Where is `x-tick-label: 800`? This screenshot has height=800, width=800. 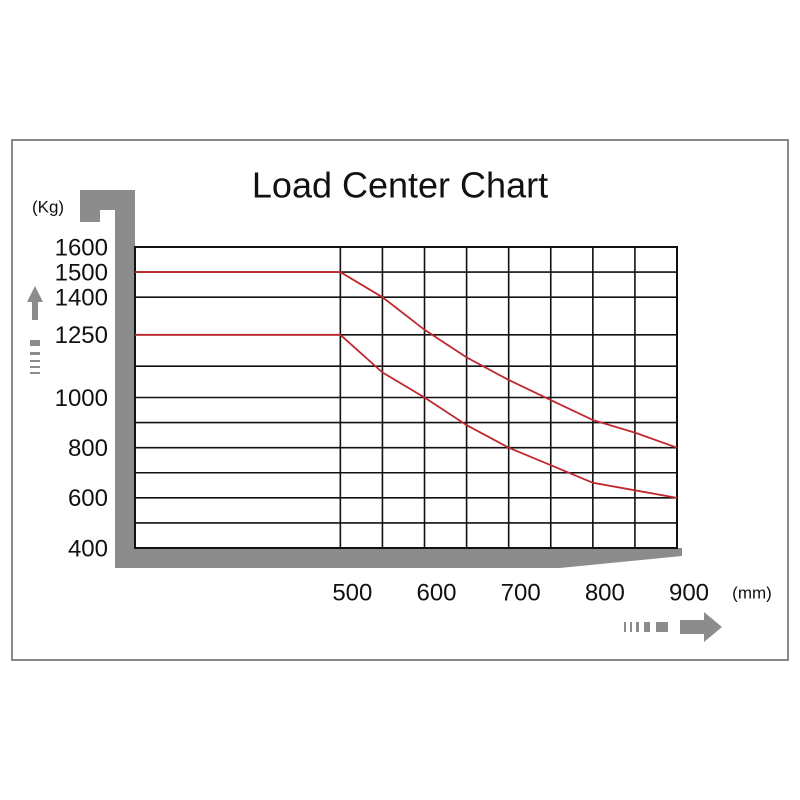
x-tick-label: 800 is located at coordinates (605, 592).